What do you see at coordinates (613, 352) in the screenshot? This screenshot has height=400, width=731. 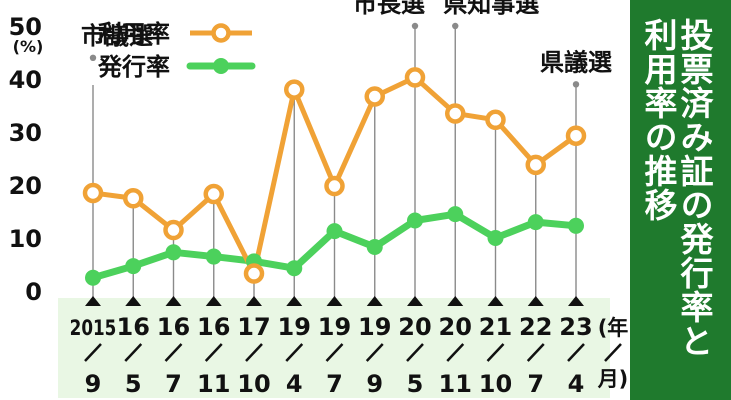 I see `x-unit-slash` at bounding box center [613, 352].